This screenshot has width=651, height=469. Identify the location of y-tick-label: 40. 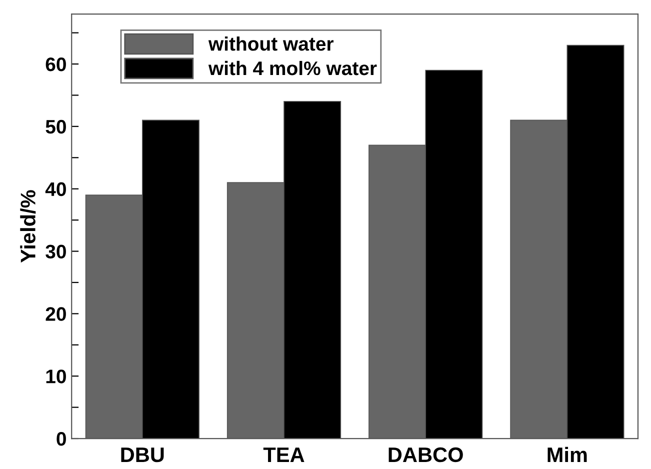
(55, 189).